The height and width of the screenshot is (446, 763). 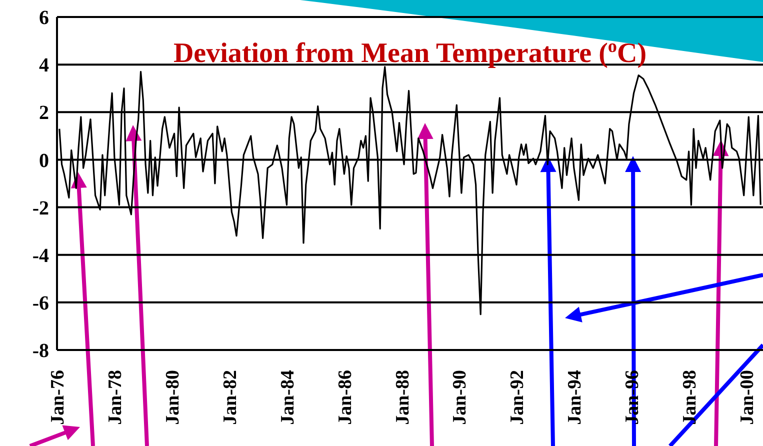 I want to click on y-tick-label: 4, so click(x=44, y=65).